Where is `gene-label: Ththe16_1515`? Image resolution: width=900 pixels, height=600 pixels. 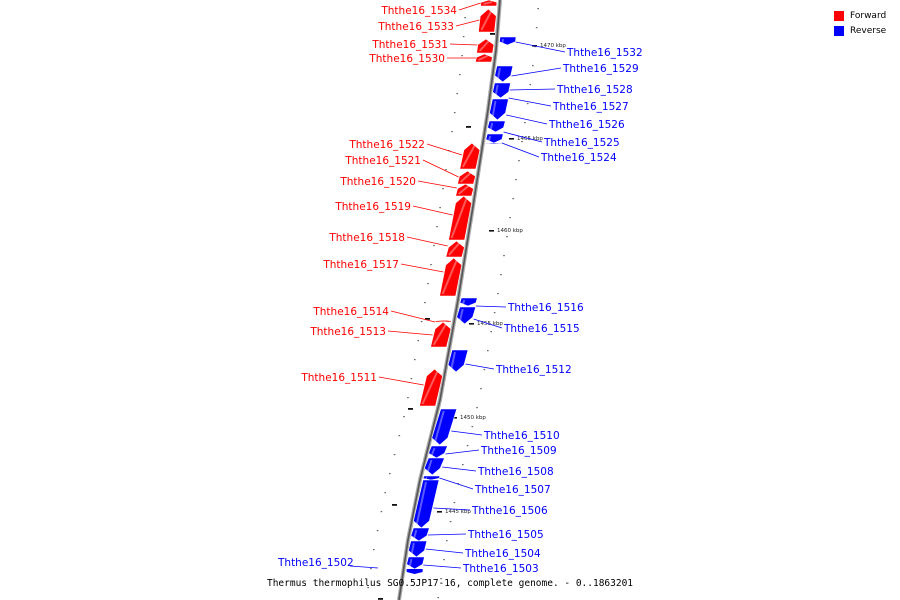
gene-label: Ththe16_1515 is located at coordinates (541, 329).